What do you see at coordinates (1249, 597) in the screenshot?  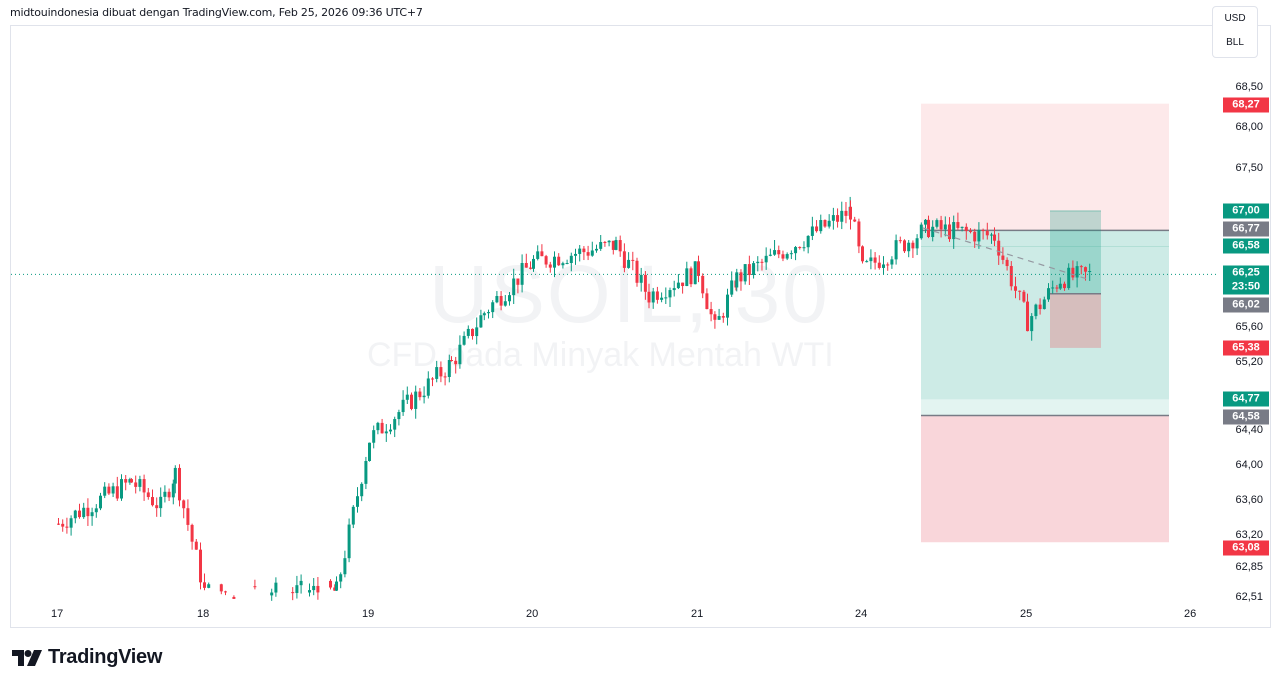 I see `price-tick: 62,51` at bounding box center [1249, 597].